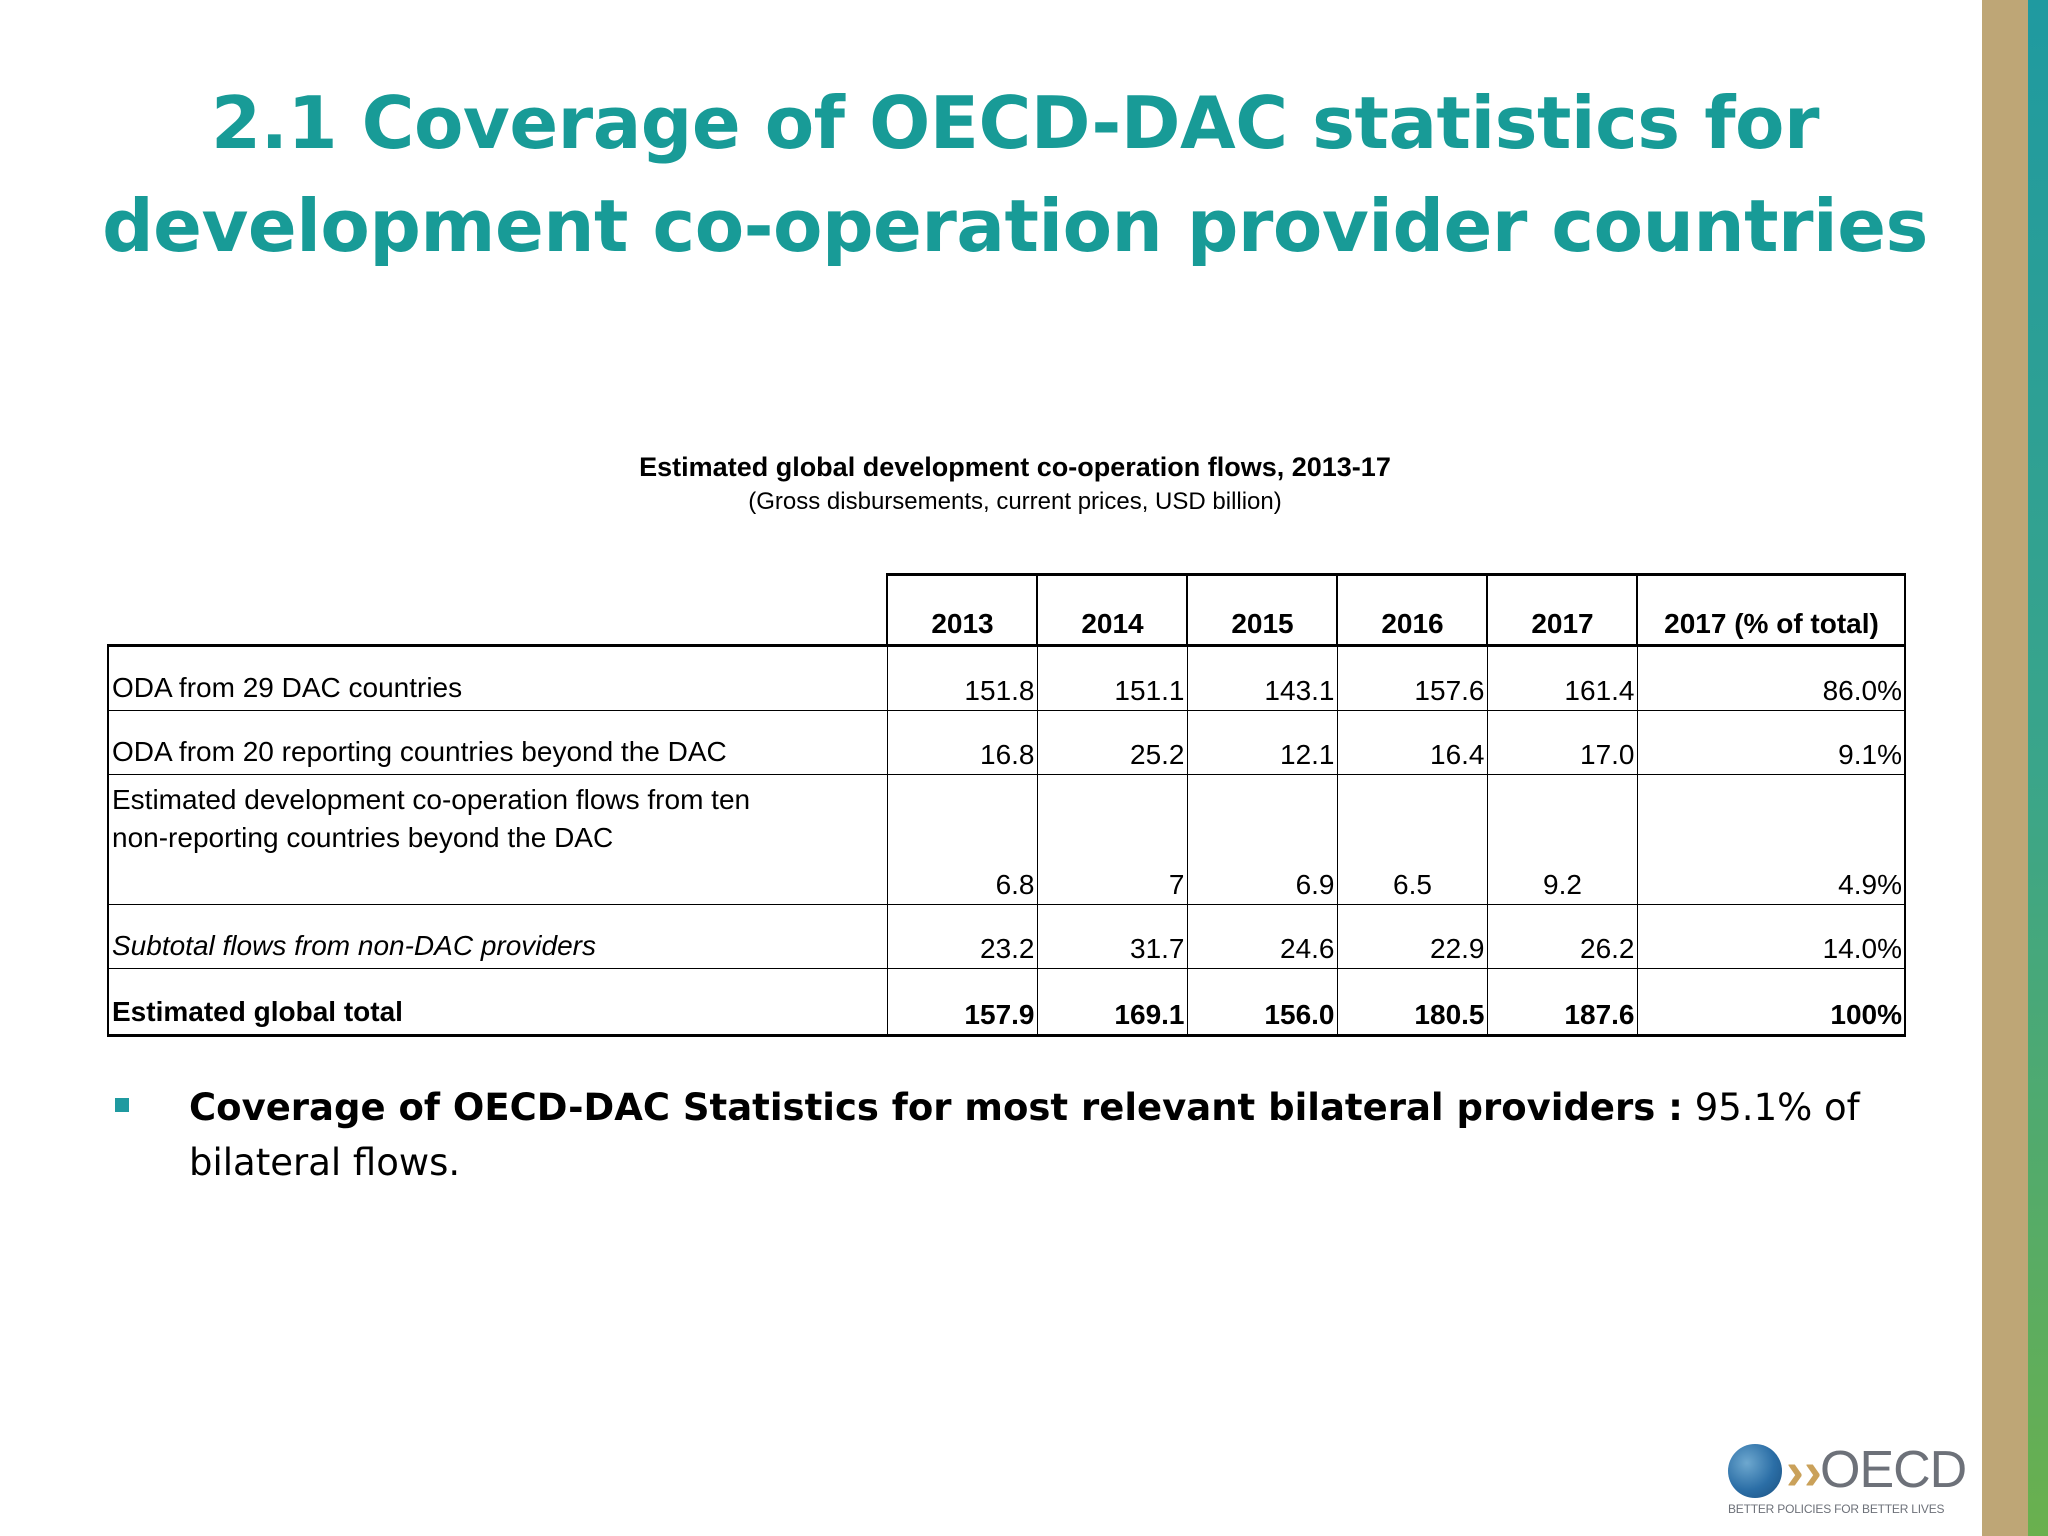  I want to click on oecd-globe-icon, so click(1755, 1471).